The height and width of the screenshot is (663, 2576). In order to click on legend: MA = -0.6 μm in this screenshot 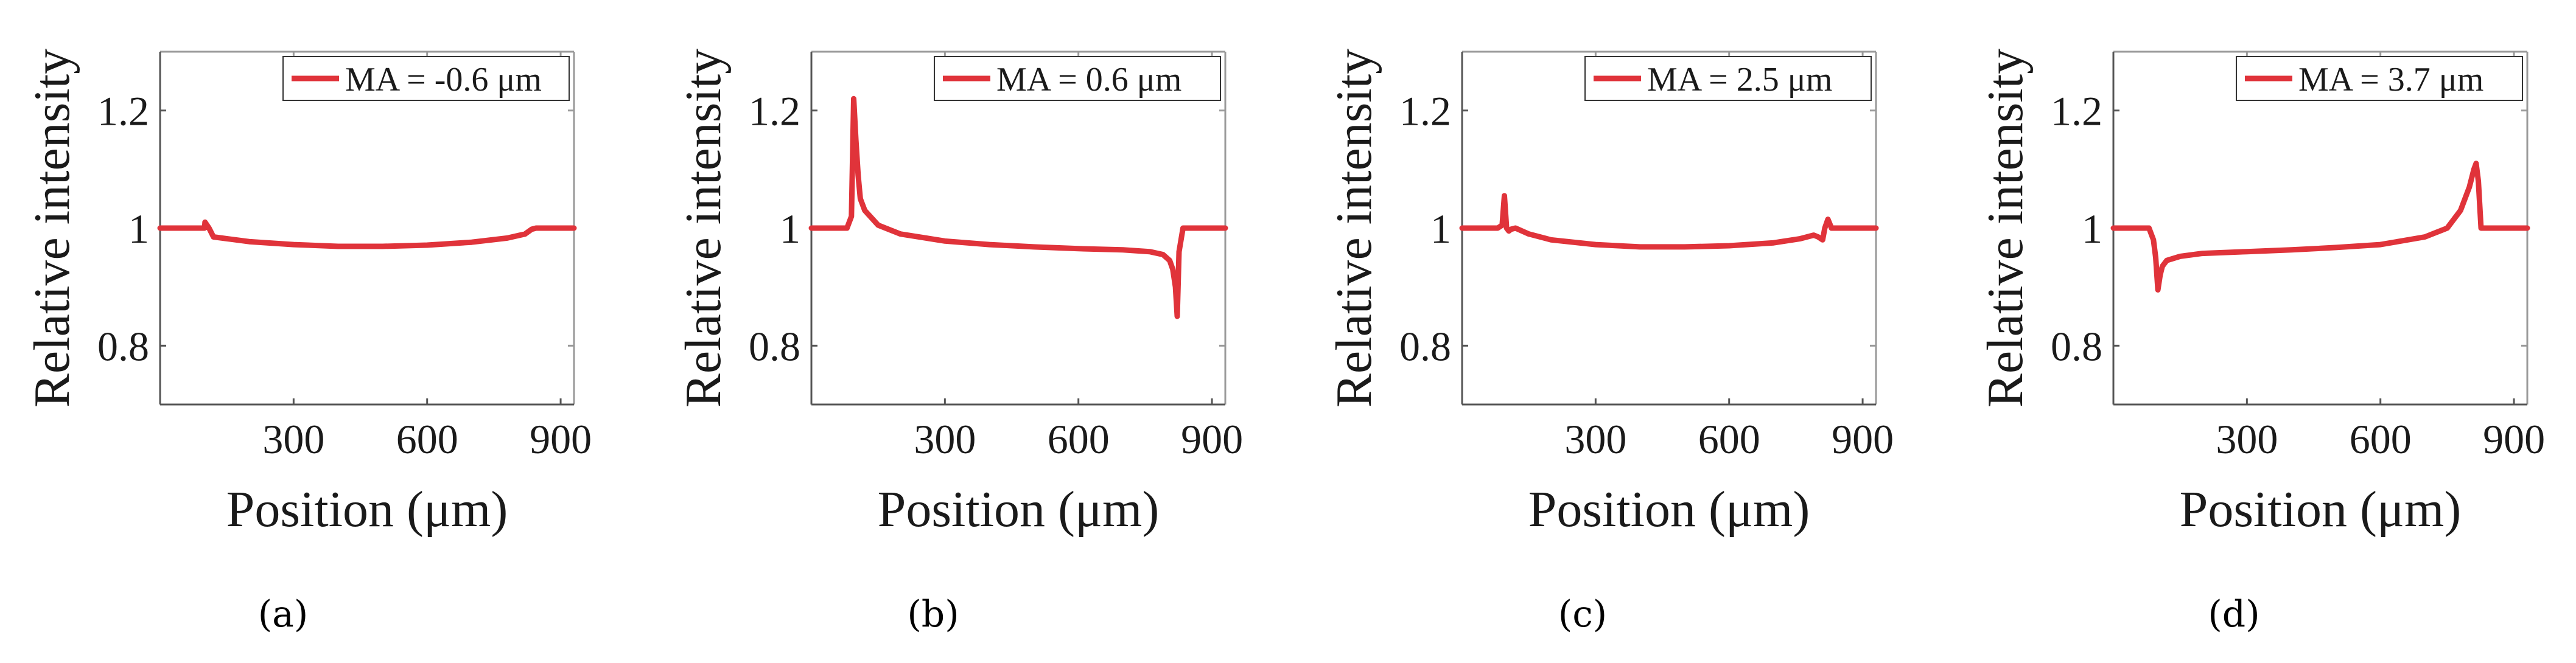, I will do `click(426, 78)`.